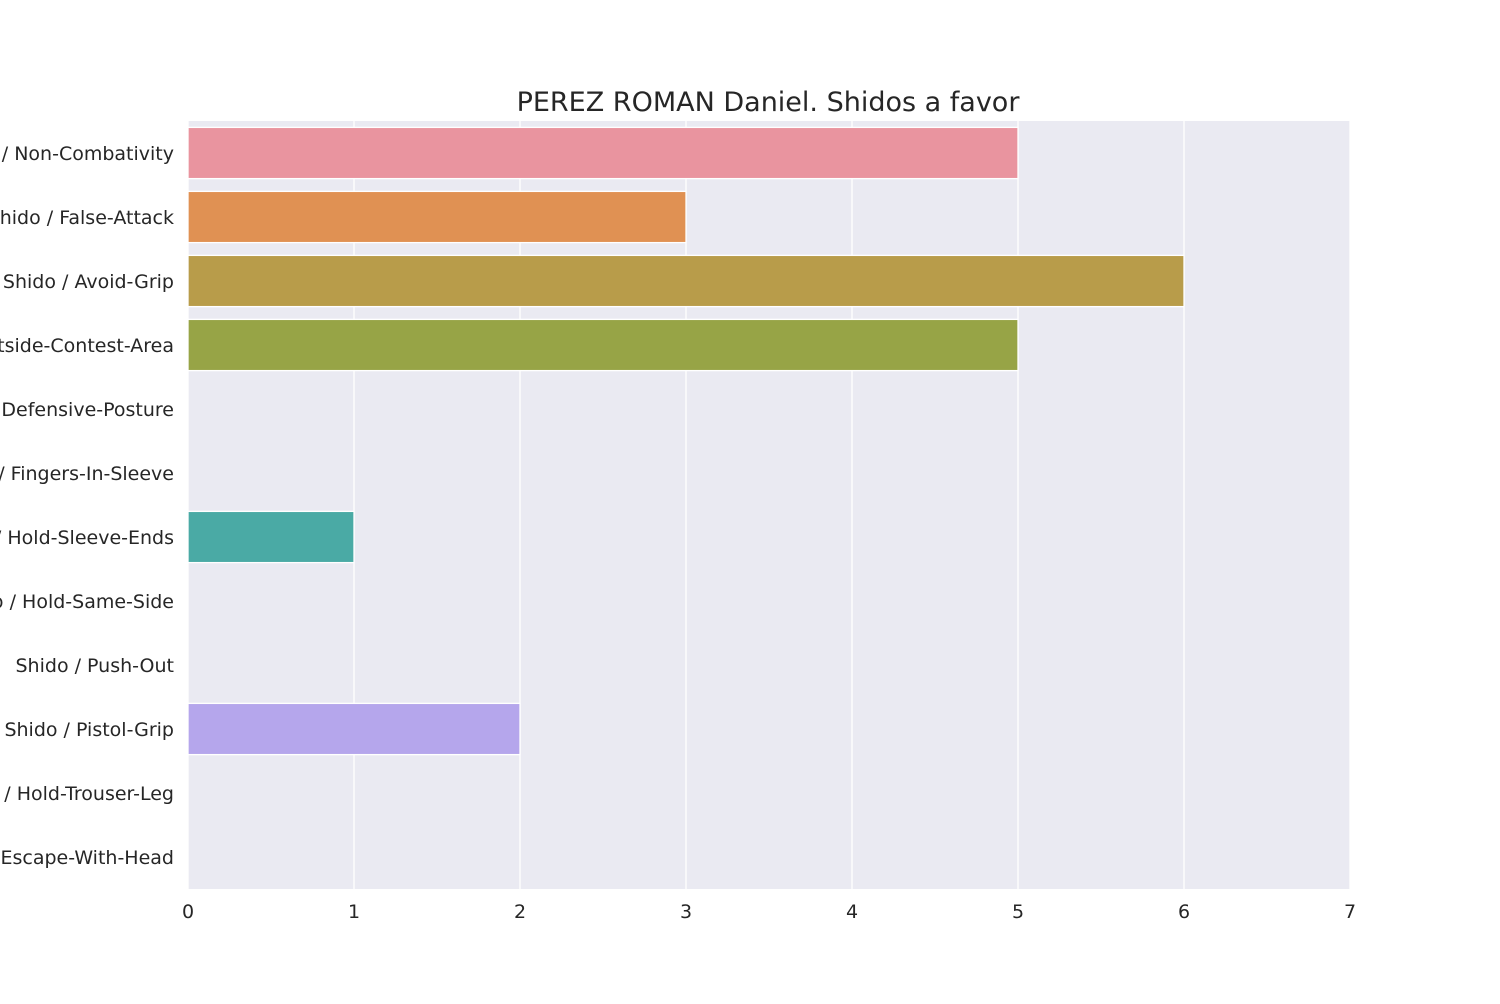  Describe the element at coordinates (852, 912) in the screenshot. I see `x-tick-label: 4` at that location.